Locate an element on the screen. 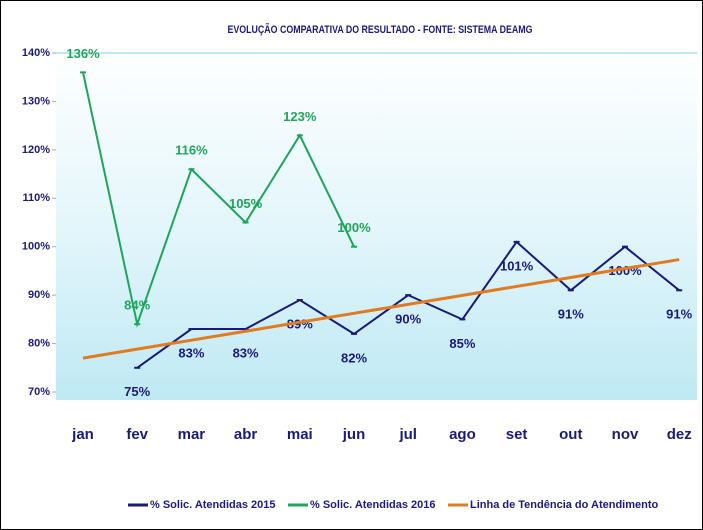 Image resolution: width=703 pixels, height=530 pixels. data-label: 100% is located at coordinates (354, 227).